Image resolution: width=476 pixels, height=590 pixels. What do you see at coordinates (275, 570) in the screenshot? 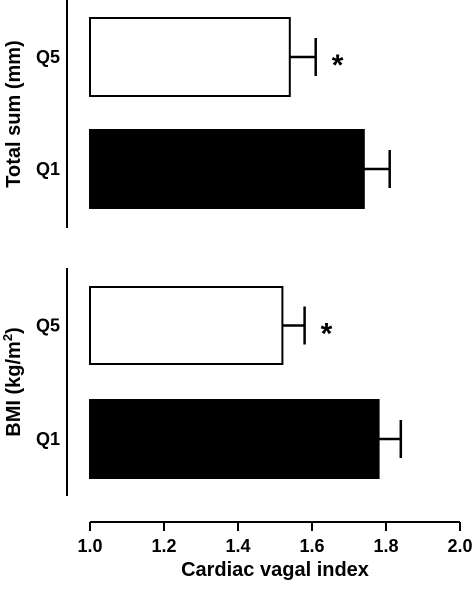
I see `x-axis-title: Cardiac vagal index` at bounding box center [275, 570].